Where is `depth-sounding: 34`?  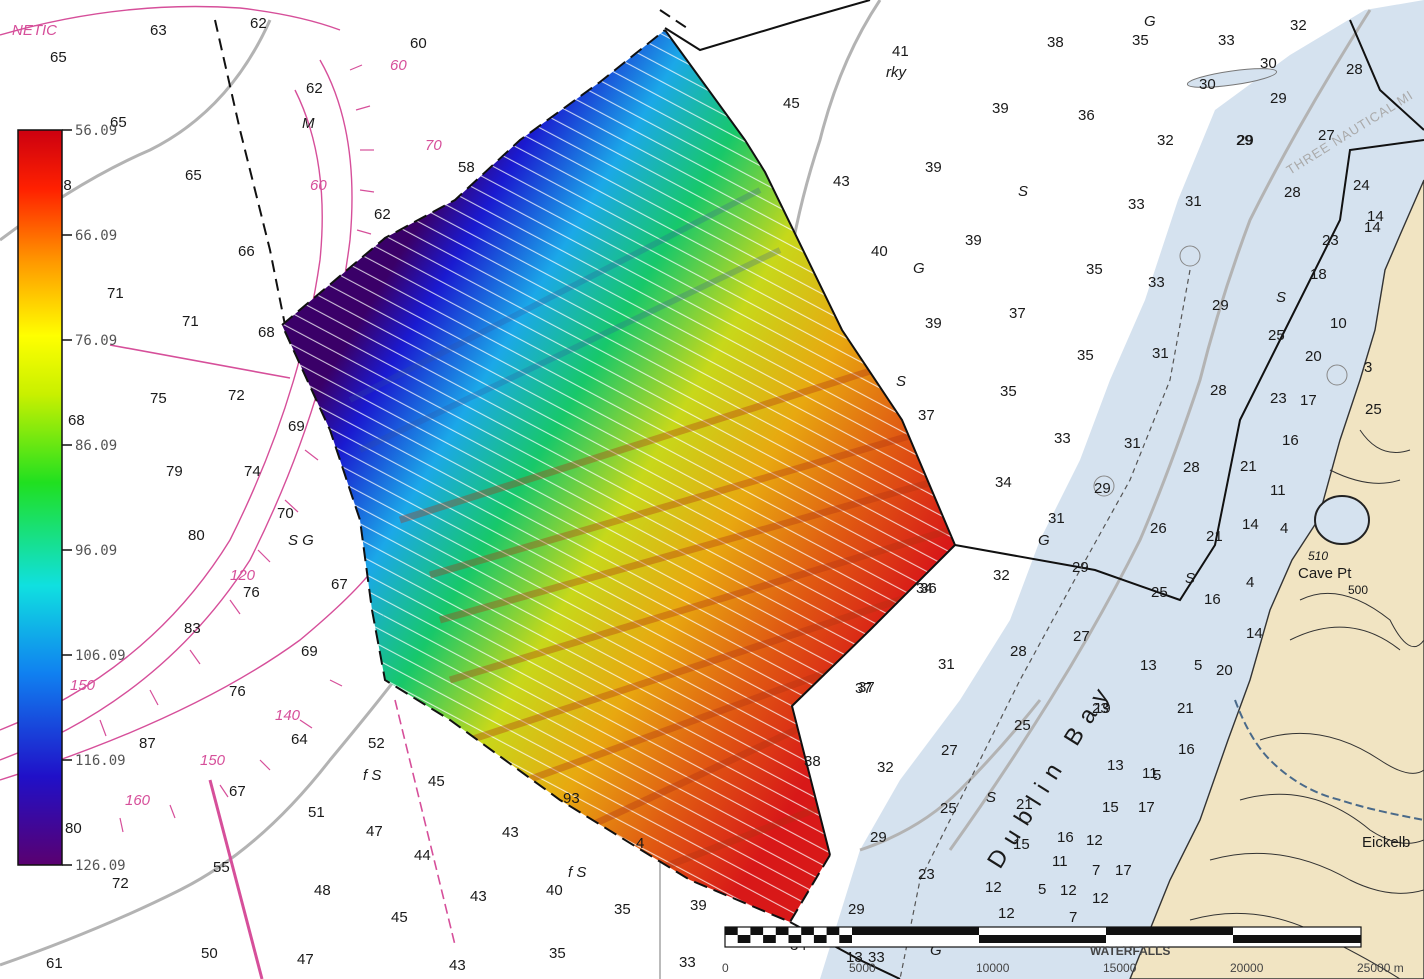
depth-sounding: 34 is located at coordinates (924, 588).